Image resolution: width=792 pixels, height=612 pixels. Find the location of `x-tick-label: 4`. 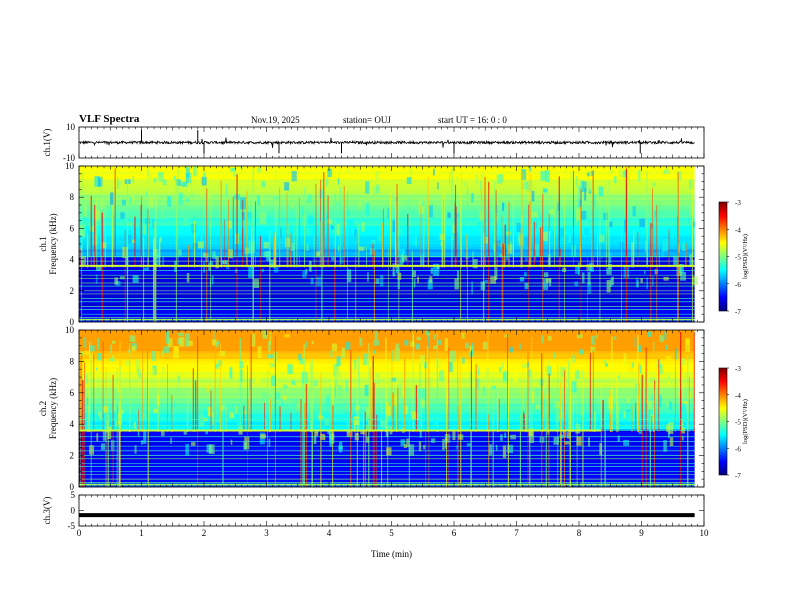

x-tick-label: 4 is located at coordinates (329, 533).